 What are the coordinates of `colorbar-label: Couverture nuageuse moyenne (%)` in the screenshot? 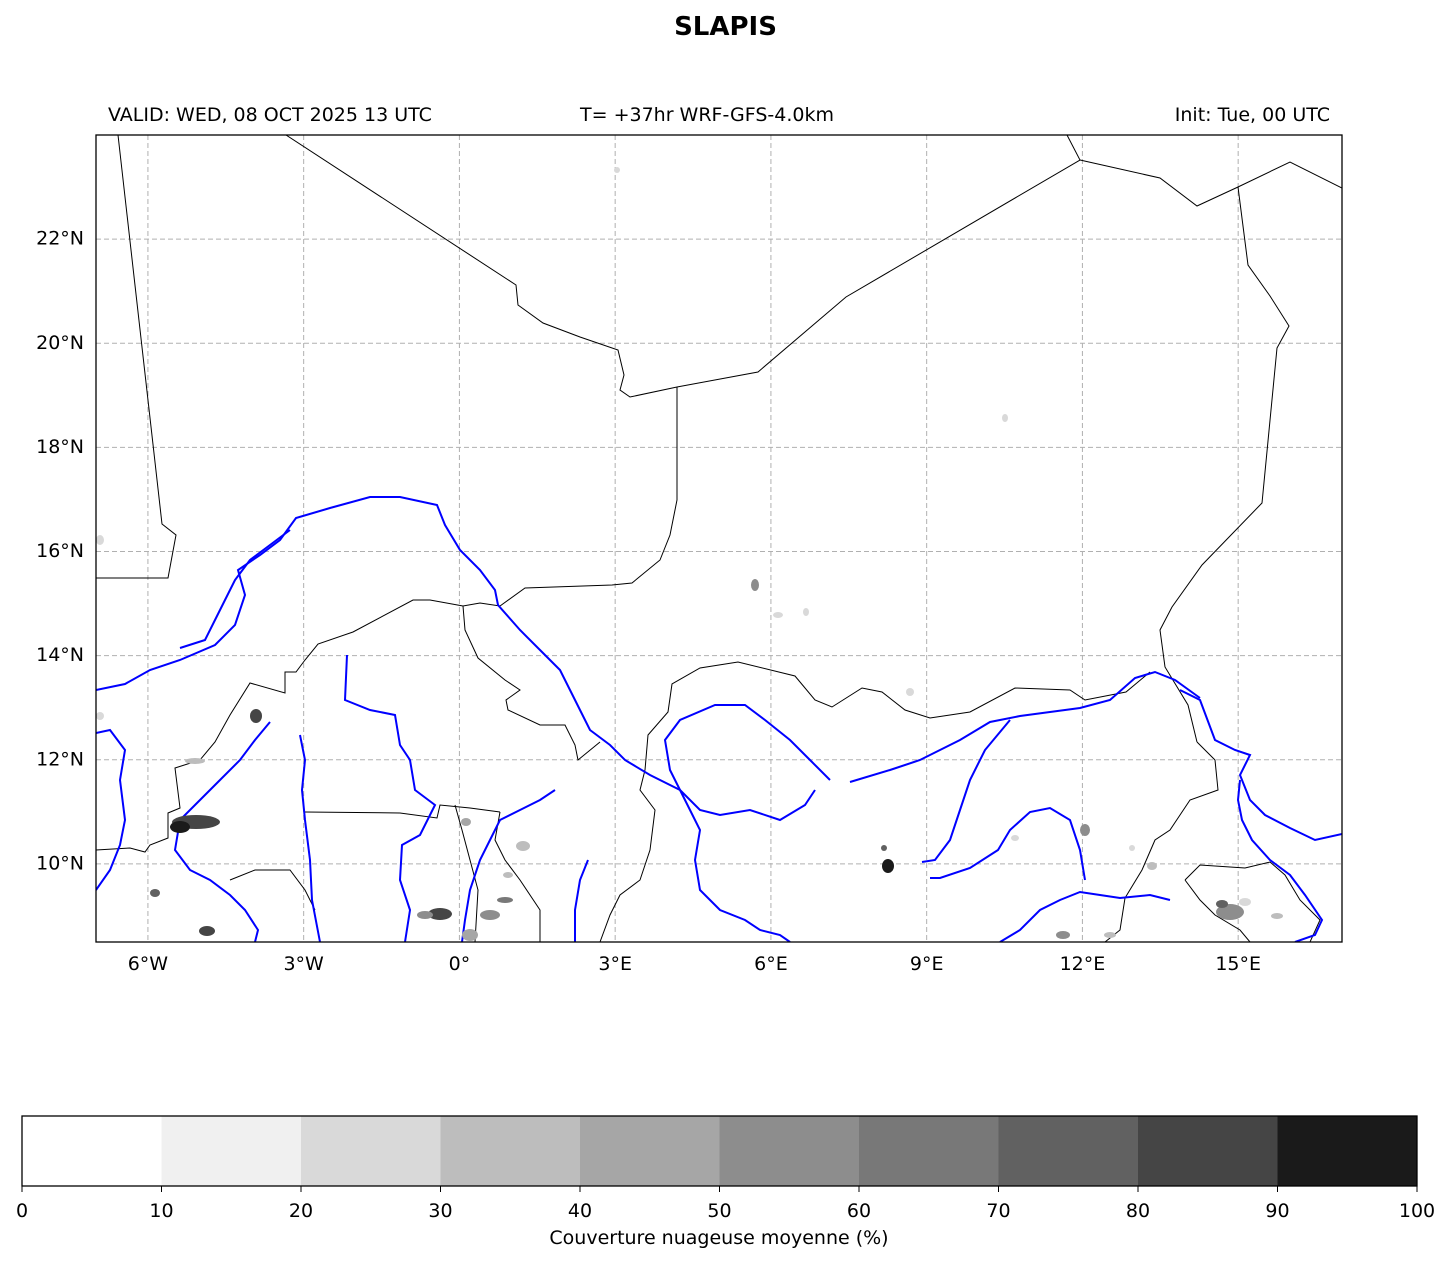 It's located at (718, 1238).